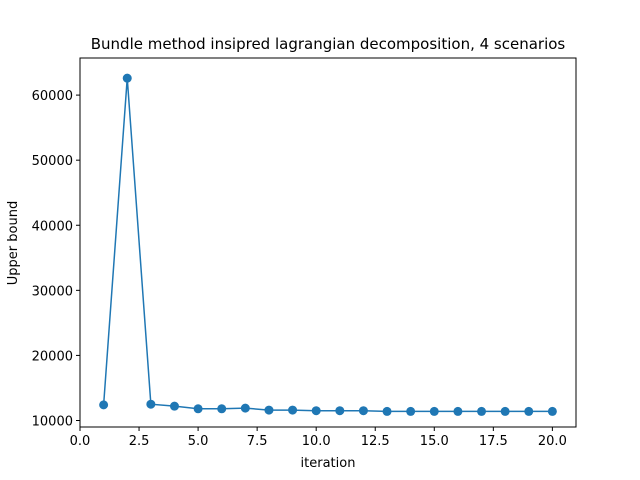 The image size is (640, 480). What do you see at coordinates (52, 421) in the screenshot?
I see `y-tick-label: 10000` at bounding box center [52, 421].